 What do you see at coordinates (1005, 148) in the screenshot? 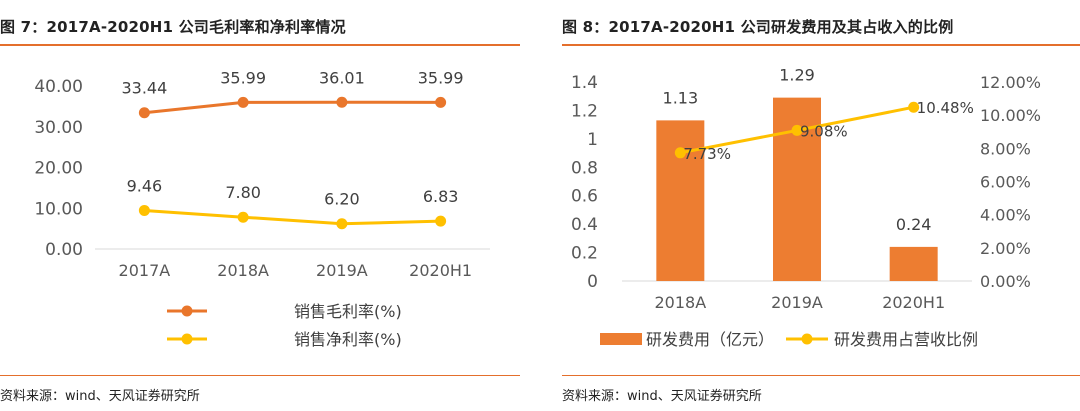
I see `y2-tick-label: 8.00%` at bounding box center [1005, 148].